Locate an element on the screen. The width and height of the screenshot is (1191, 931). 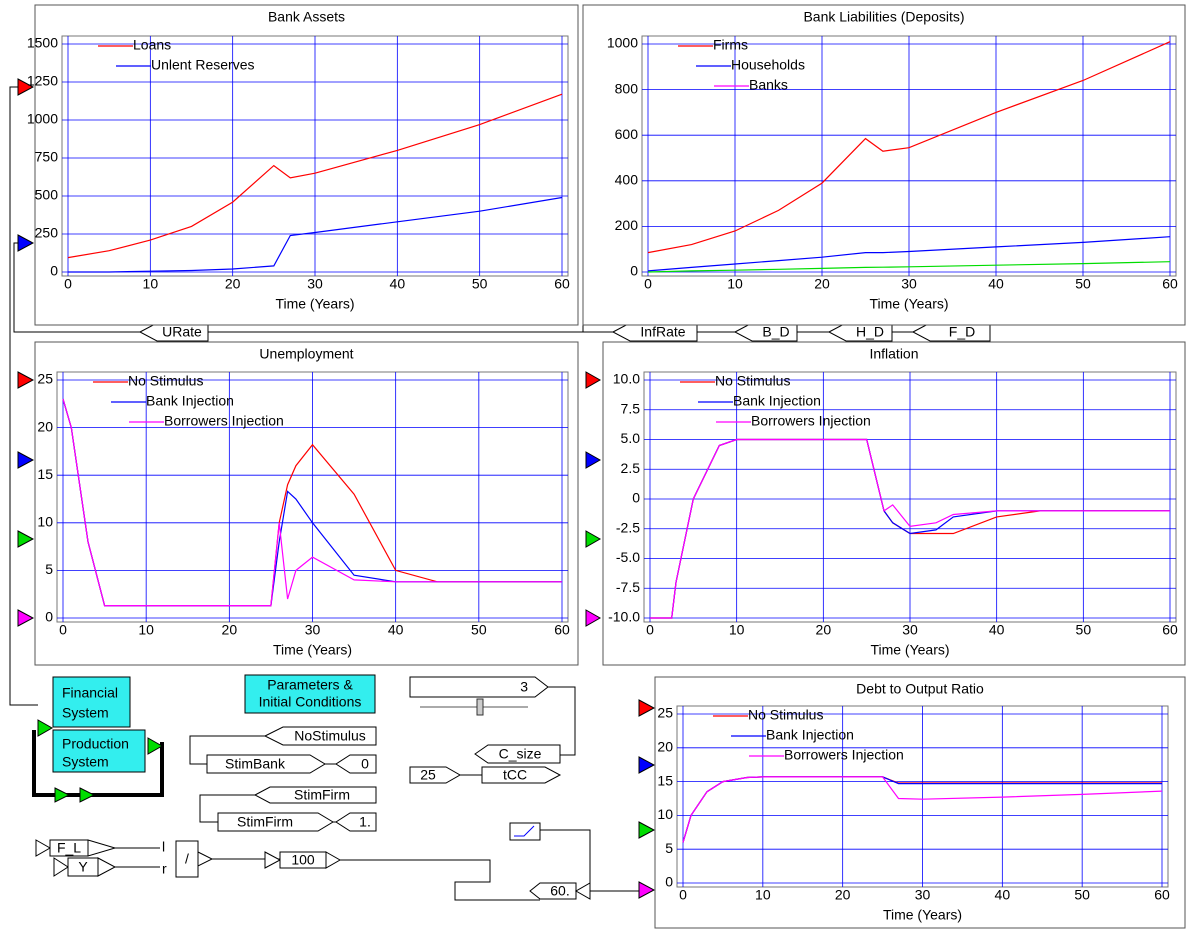
variable-label: StimBank is located at coordinates (255, 764).